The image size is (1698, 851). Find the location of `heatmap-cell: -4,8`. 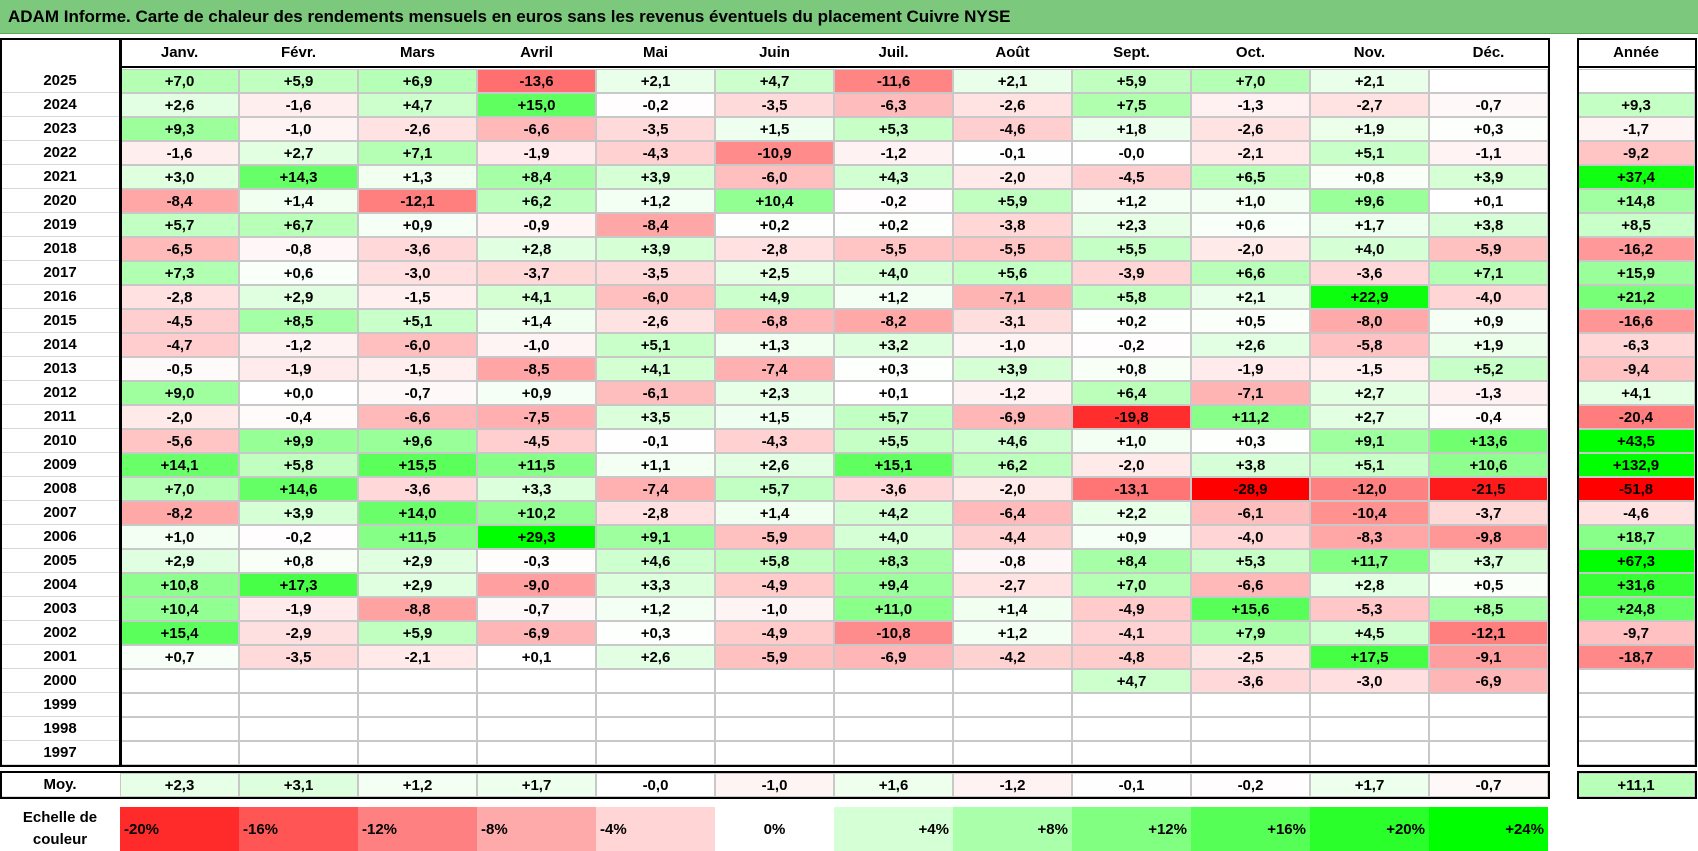

heatmap-cell: -4,8 is located at coordinates (1131, 657).